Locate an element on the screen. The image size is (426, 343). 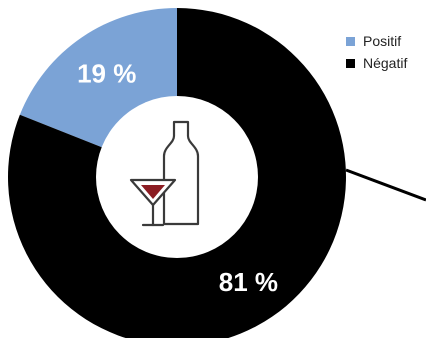
bottle-icon is located at coordinates (181, 173).